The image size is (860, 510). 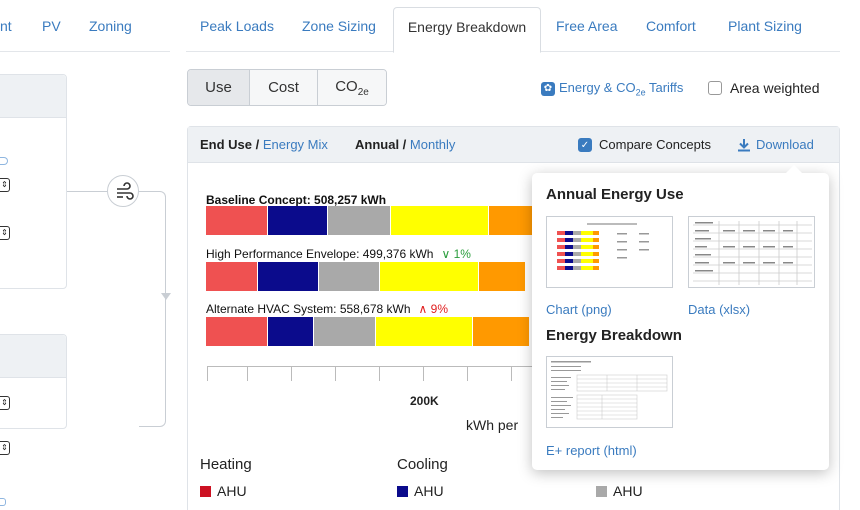 What do you see at coordinates (284, 87) in the screenshot?
I see `segment-cost: Cost` at bounding box center [284, 87].